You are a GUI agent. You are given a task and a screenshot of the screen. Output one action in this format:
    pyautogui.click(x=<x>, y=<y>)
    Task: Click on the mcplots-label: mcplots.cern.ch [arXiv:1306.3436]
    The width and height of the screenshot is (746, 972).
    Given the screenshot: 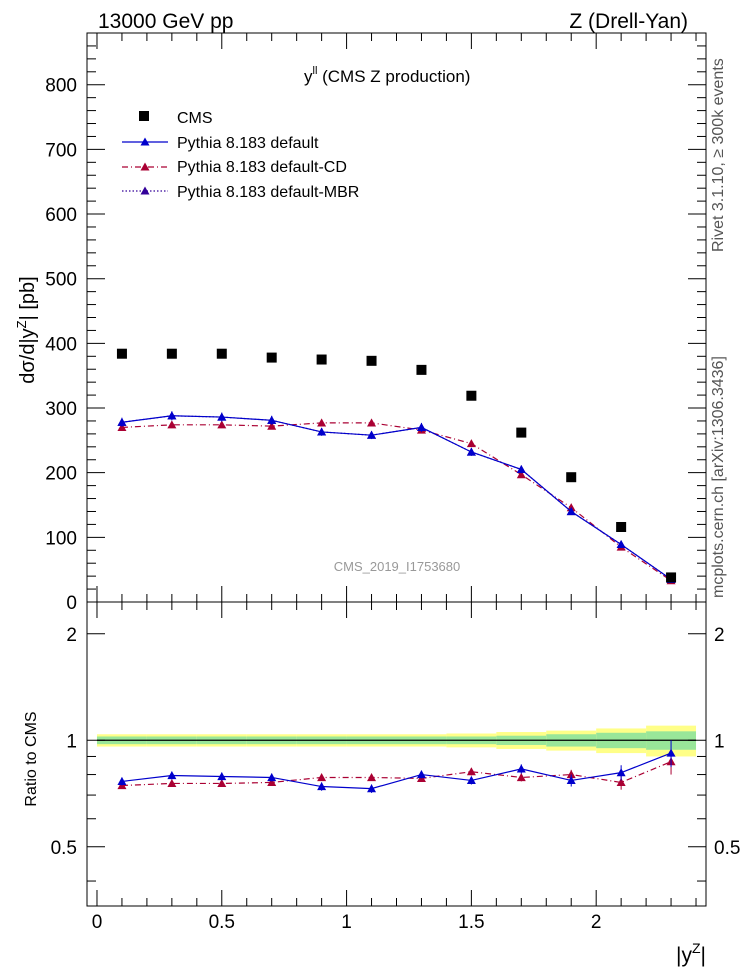 What is the action you would take?
    pyautogui.click(x=718, y=477)
    